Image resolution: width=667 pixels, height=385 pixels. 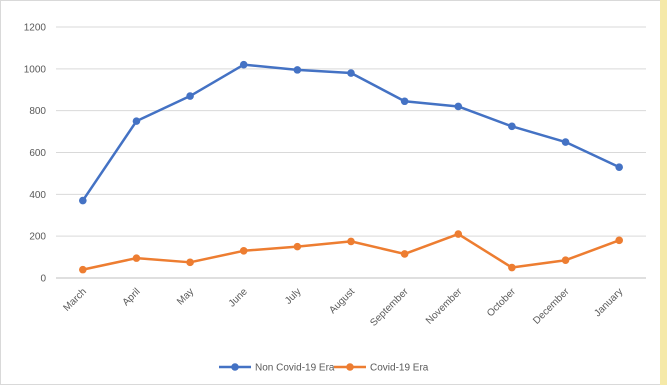 I want to click on x-tick-label: March, so click(x=75, y=299).